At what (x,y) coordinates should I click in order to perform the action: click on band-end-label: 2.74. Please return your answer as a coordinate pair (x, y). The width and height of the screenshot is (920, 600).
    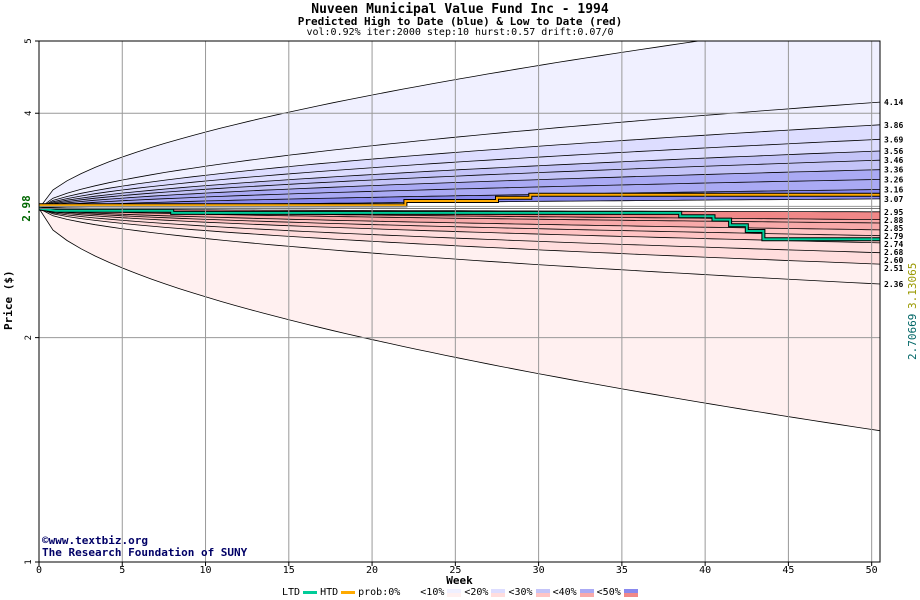
    Looking at the image, I should click on (893, 244).